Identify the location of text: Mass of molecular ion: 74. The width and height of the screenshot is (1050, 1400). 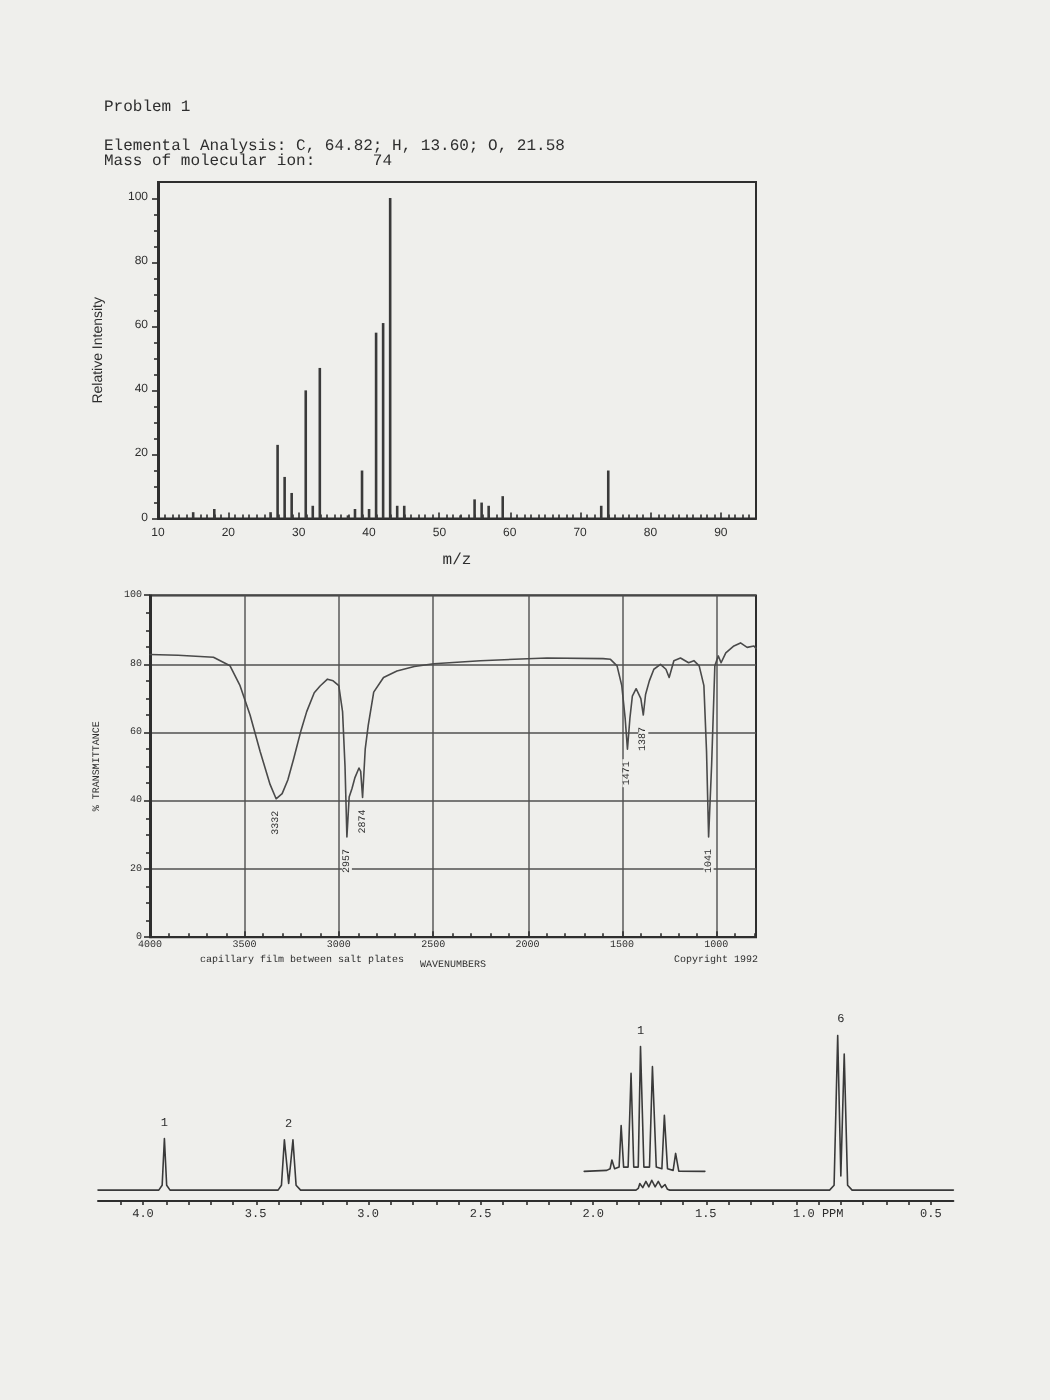
(248, 162).